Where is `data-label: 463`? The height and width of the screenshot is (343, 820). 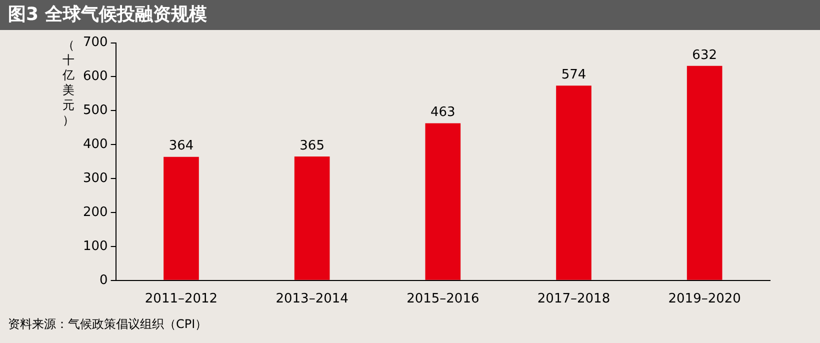 data-label: 463 is located at coordinates (443, 112).